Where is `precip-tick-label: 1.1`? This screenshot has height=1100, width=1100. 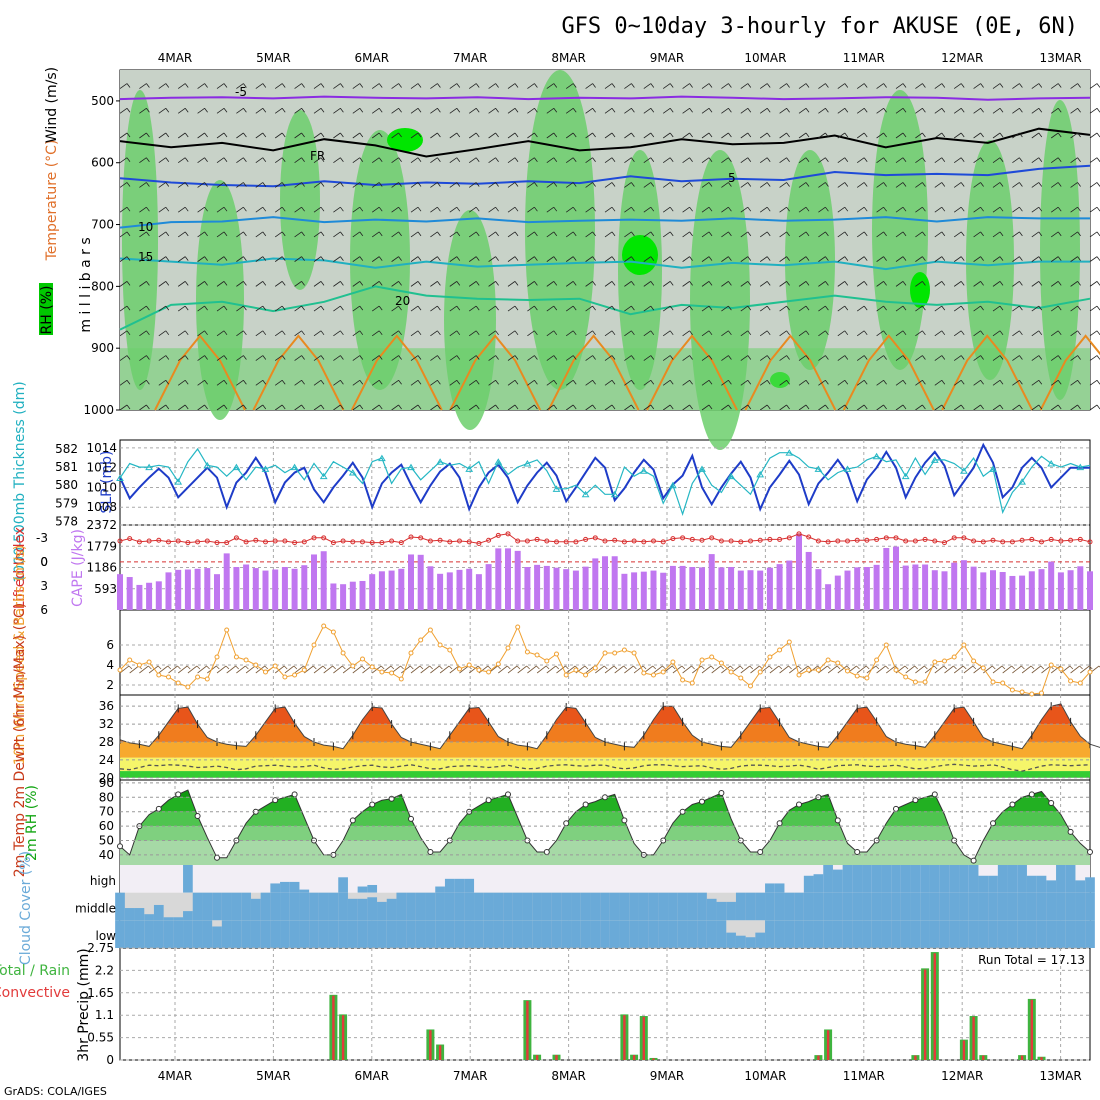
precip-tick-label: 1.1 is located at coordinates (104, 1015).